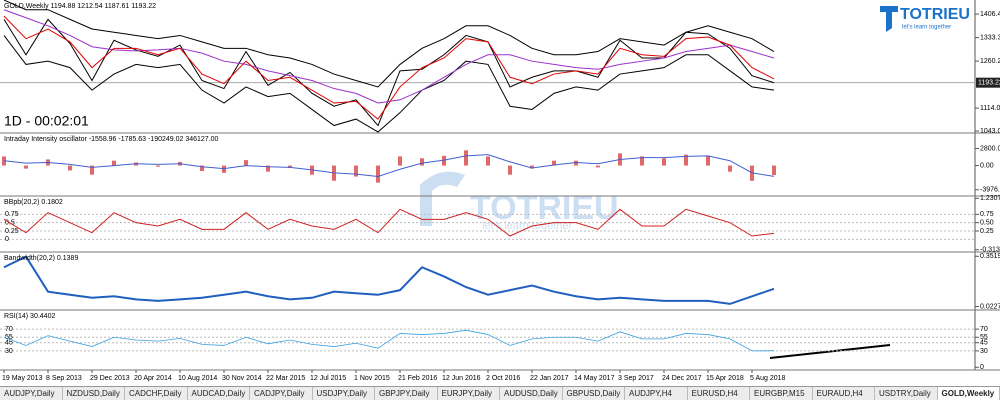 The image size is (1000, 400). Describe the element at coordinates (469, 393) in the screenshot. I see `tab: EURJPY,Daily` at that location.